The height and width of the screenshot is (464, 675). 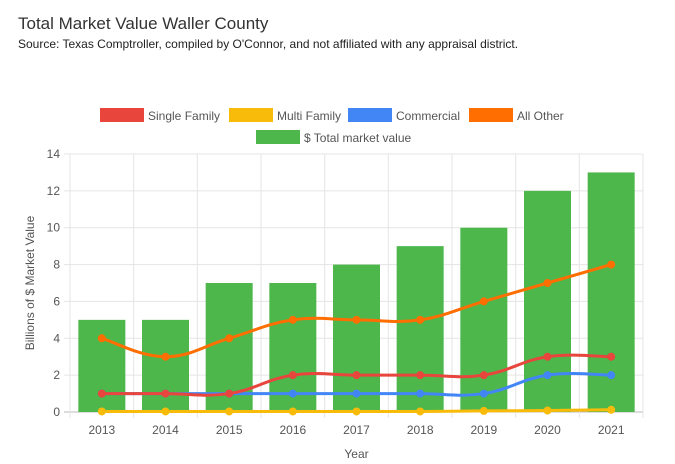 What do you see at coordinates (483, 430) in the screenshot?
I see `x-tick-label: 2019` at bounding box center [483, 430].